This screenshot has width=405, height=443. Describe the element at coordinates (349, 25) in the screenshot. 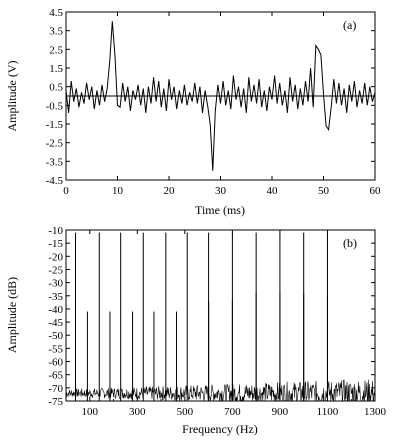

I see `panel-a-tag: (a)` at that location.